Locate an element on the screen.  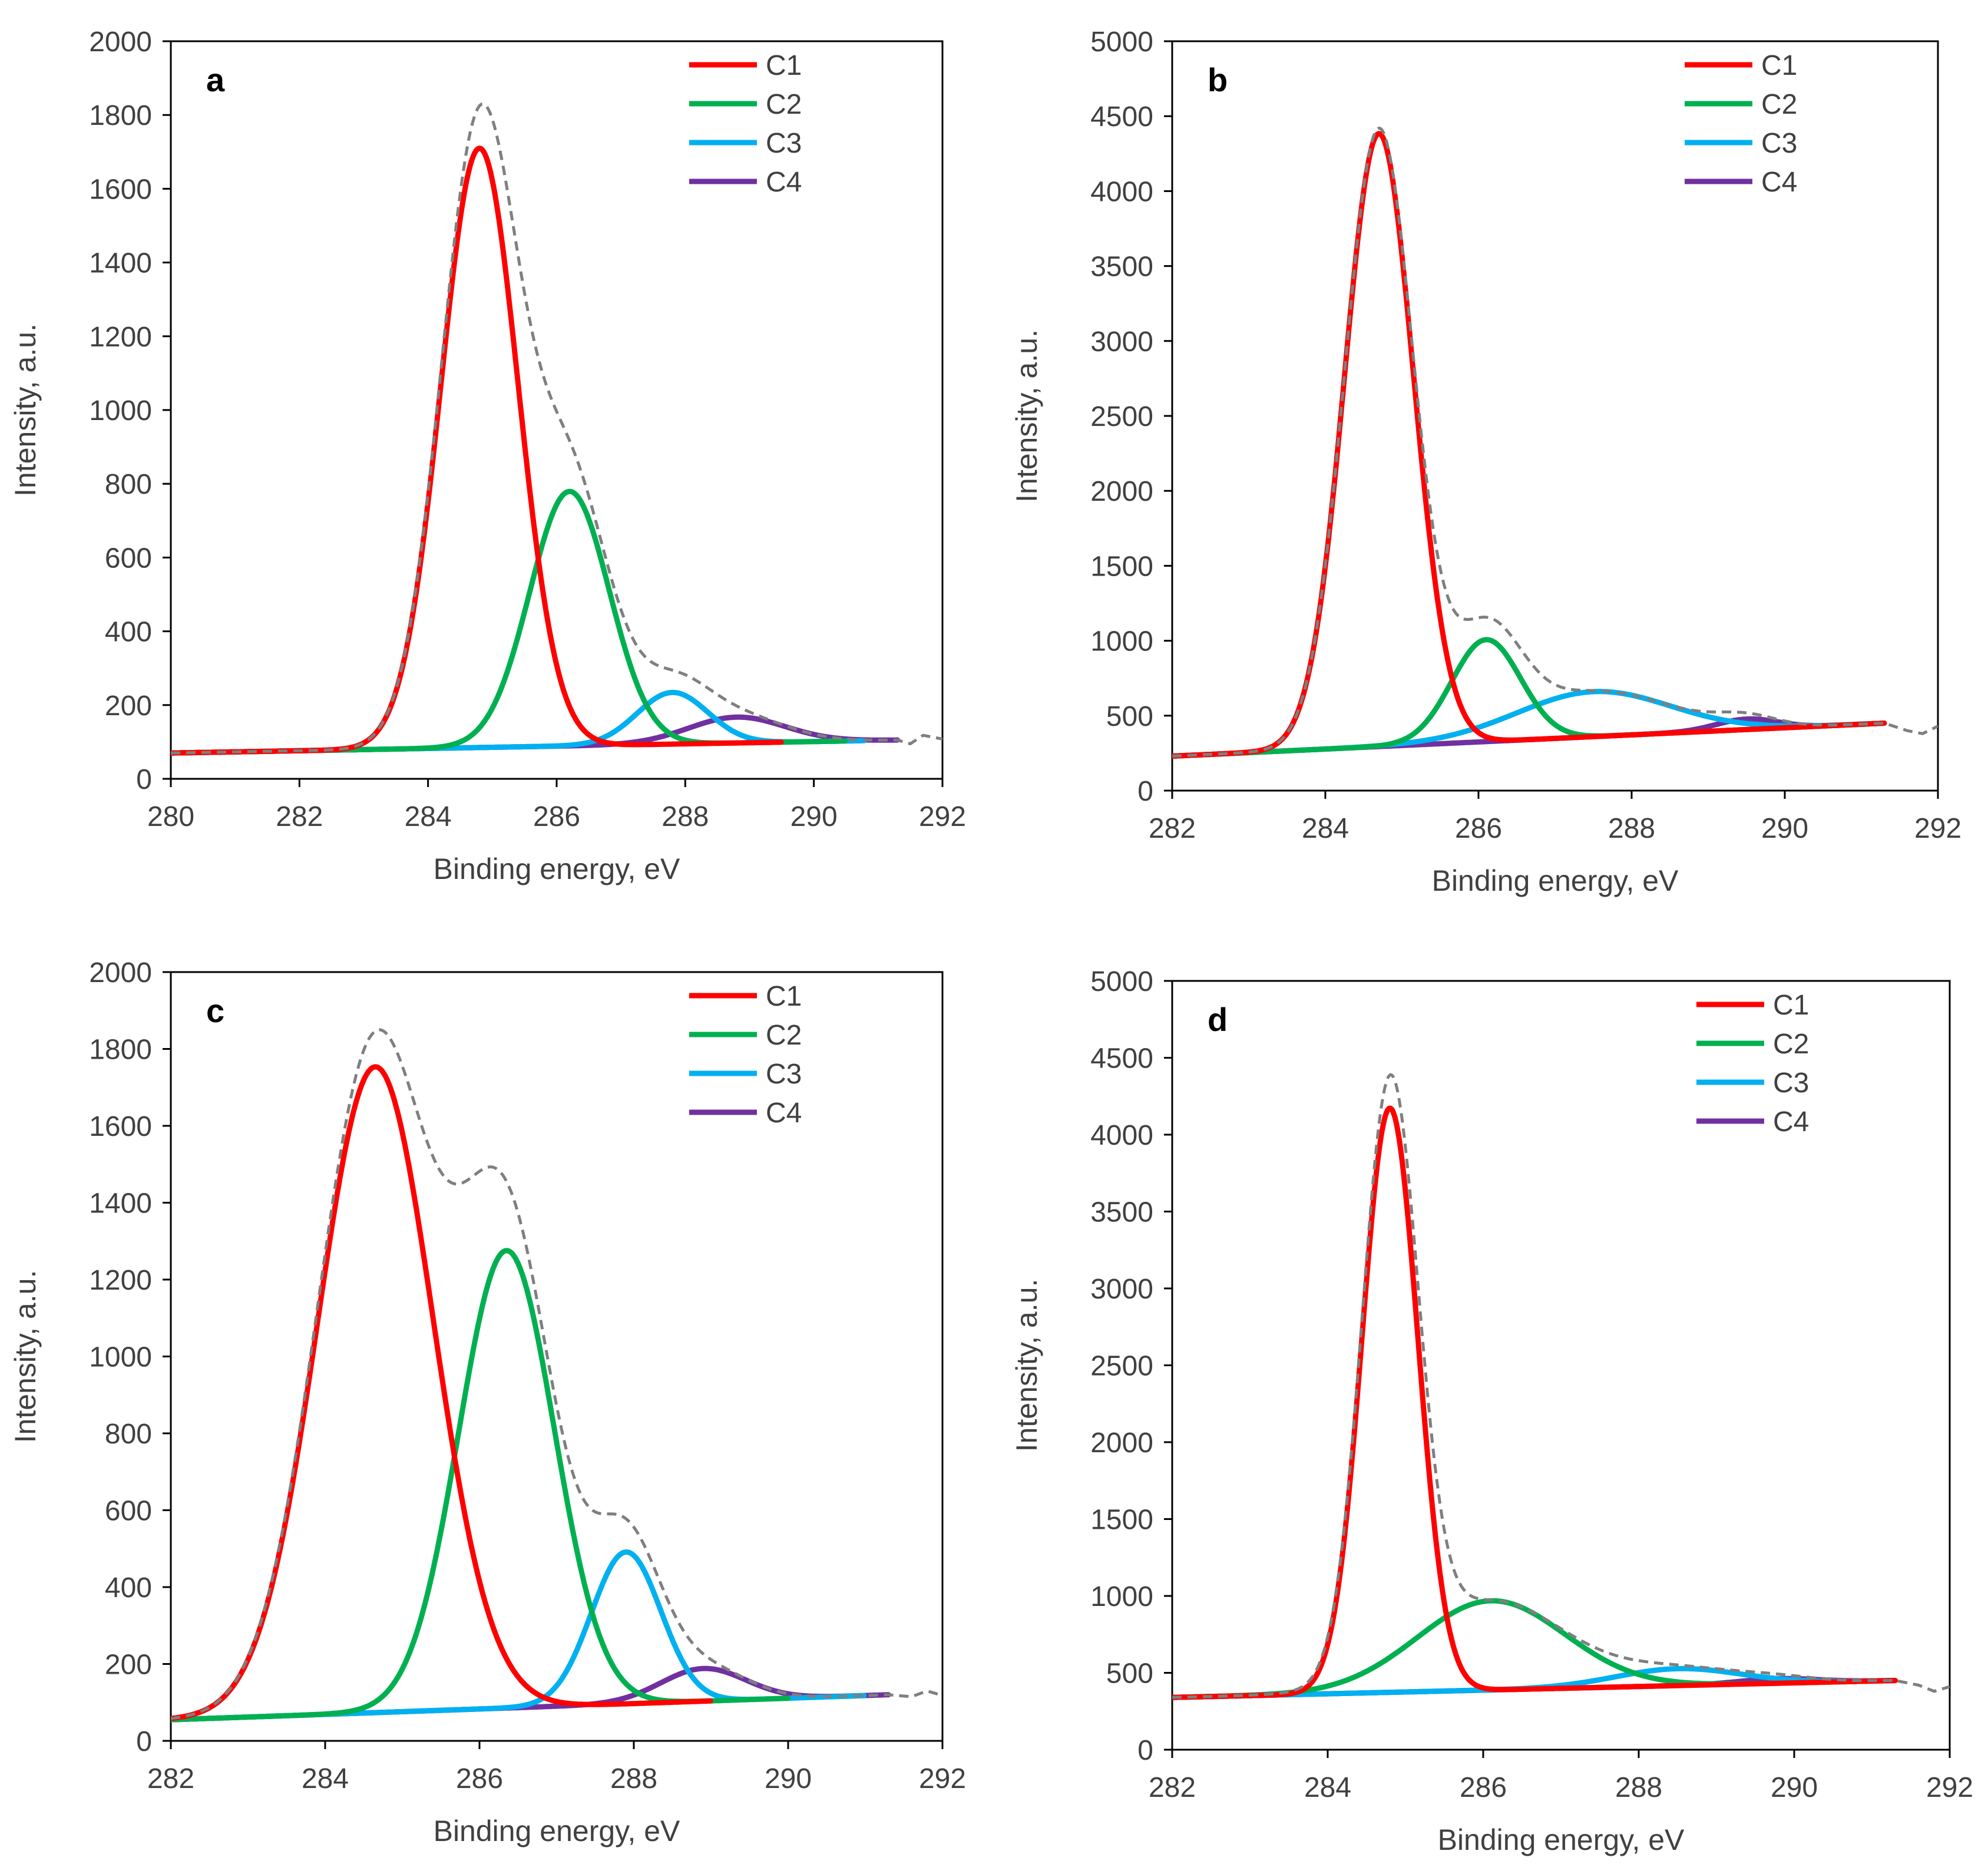
y-tick-label: 200 is located at coordinates (128, 1665).